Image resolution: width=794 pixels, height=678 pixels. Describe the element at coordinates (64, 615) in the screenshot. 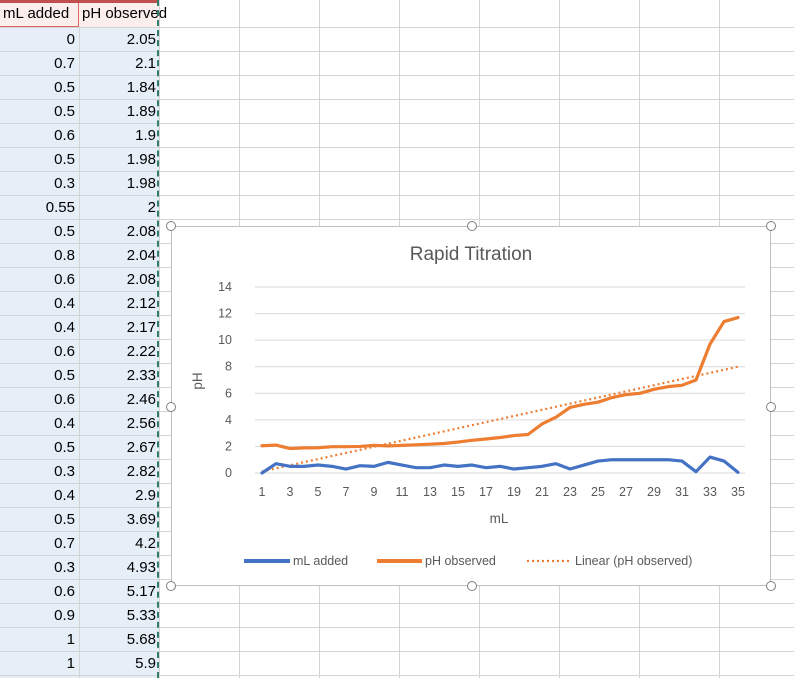

I see `cell-ml-added: 0.9` at that location.